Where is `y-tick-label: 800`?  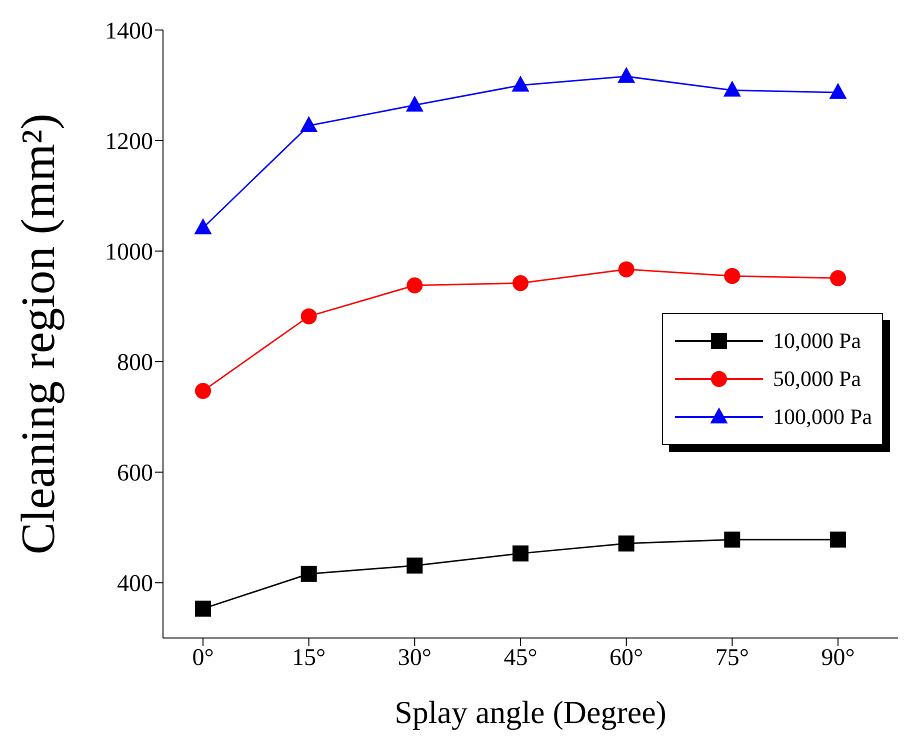 y-tick-label: 800 is located at coordinates (135, 363).